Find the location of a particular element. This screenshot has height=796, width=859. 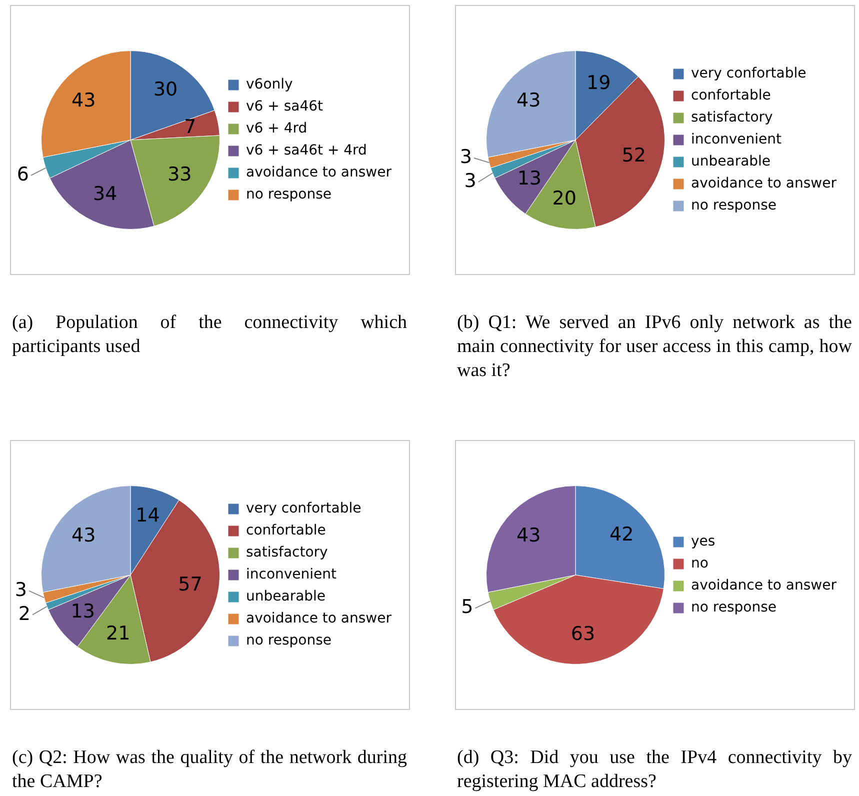

text: (a) Population of the connectivity which participants used is located at coordinates (209, 335).